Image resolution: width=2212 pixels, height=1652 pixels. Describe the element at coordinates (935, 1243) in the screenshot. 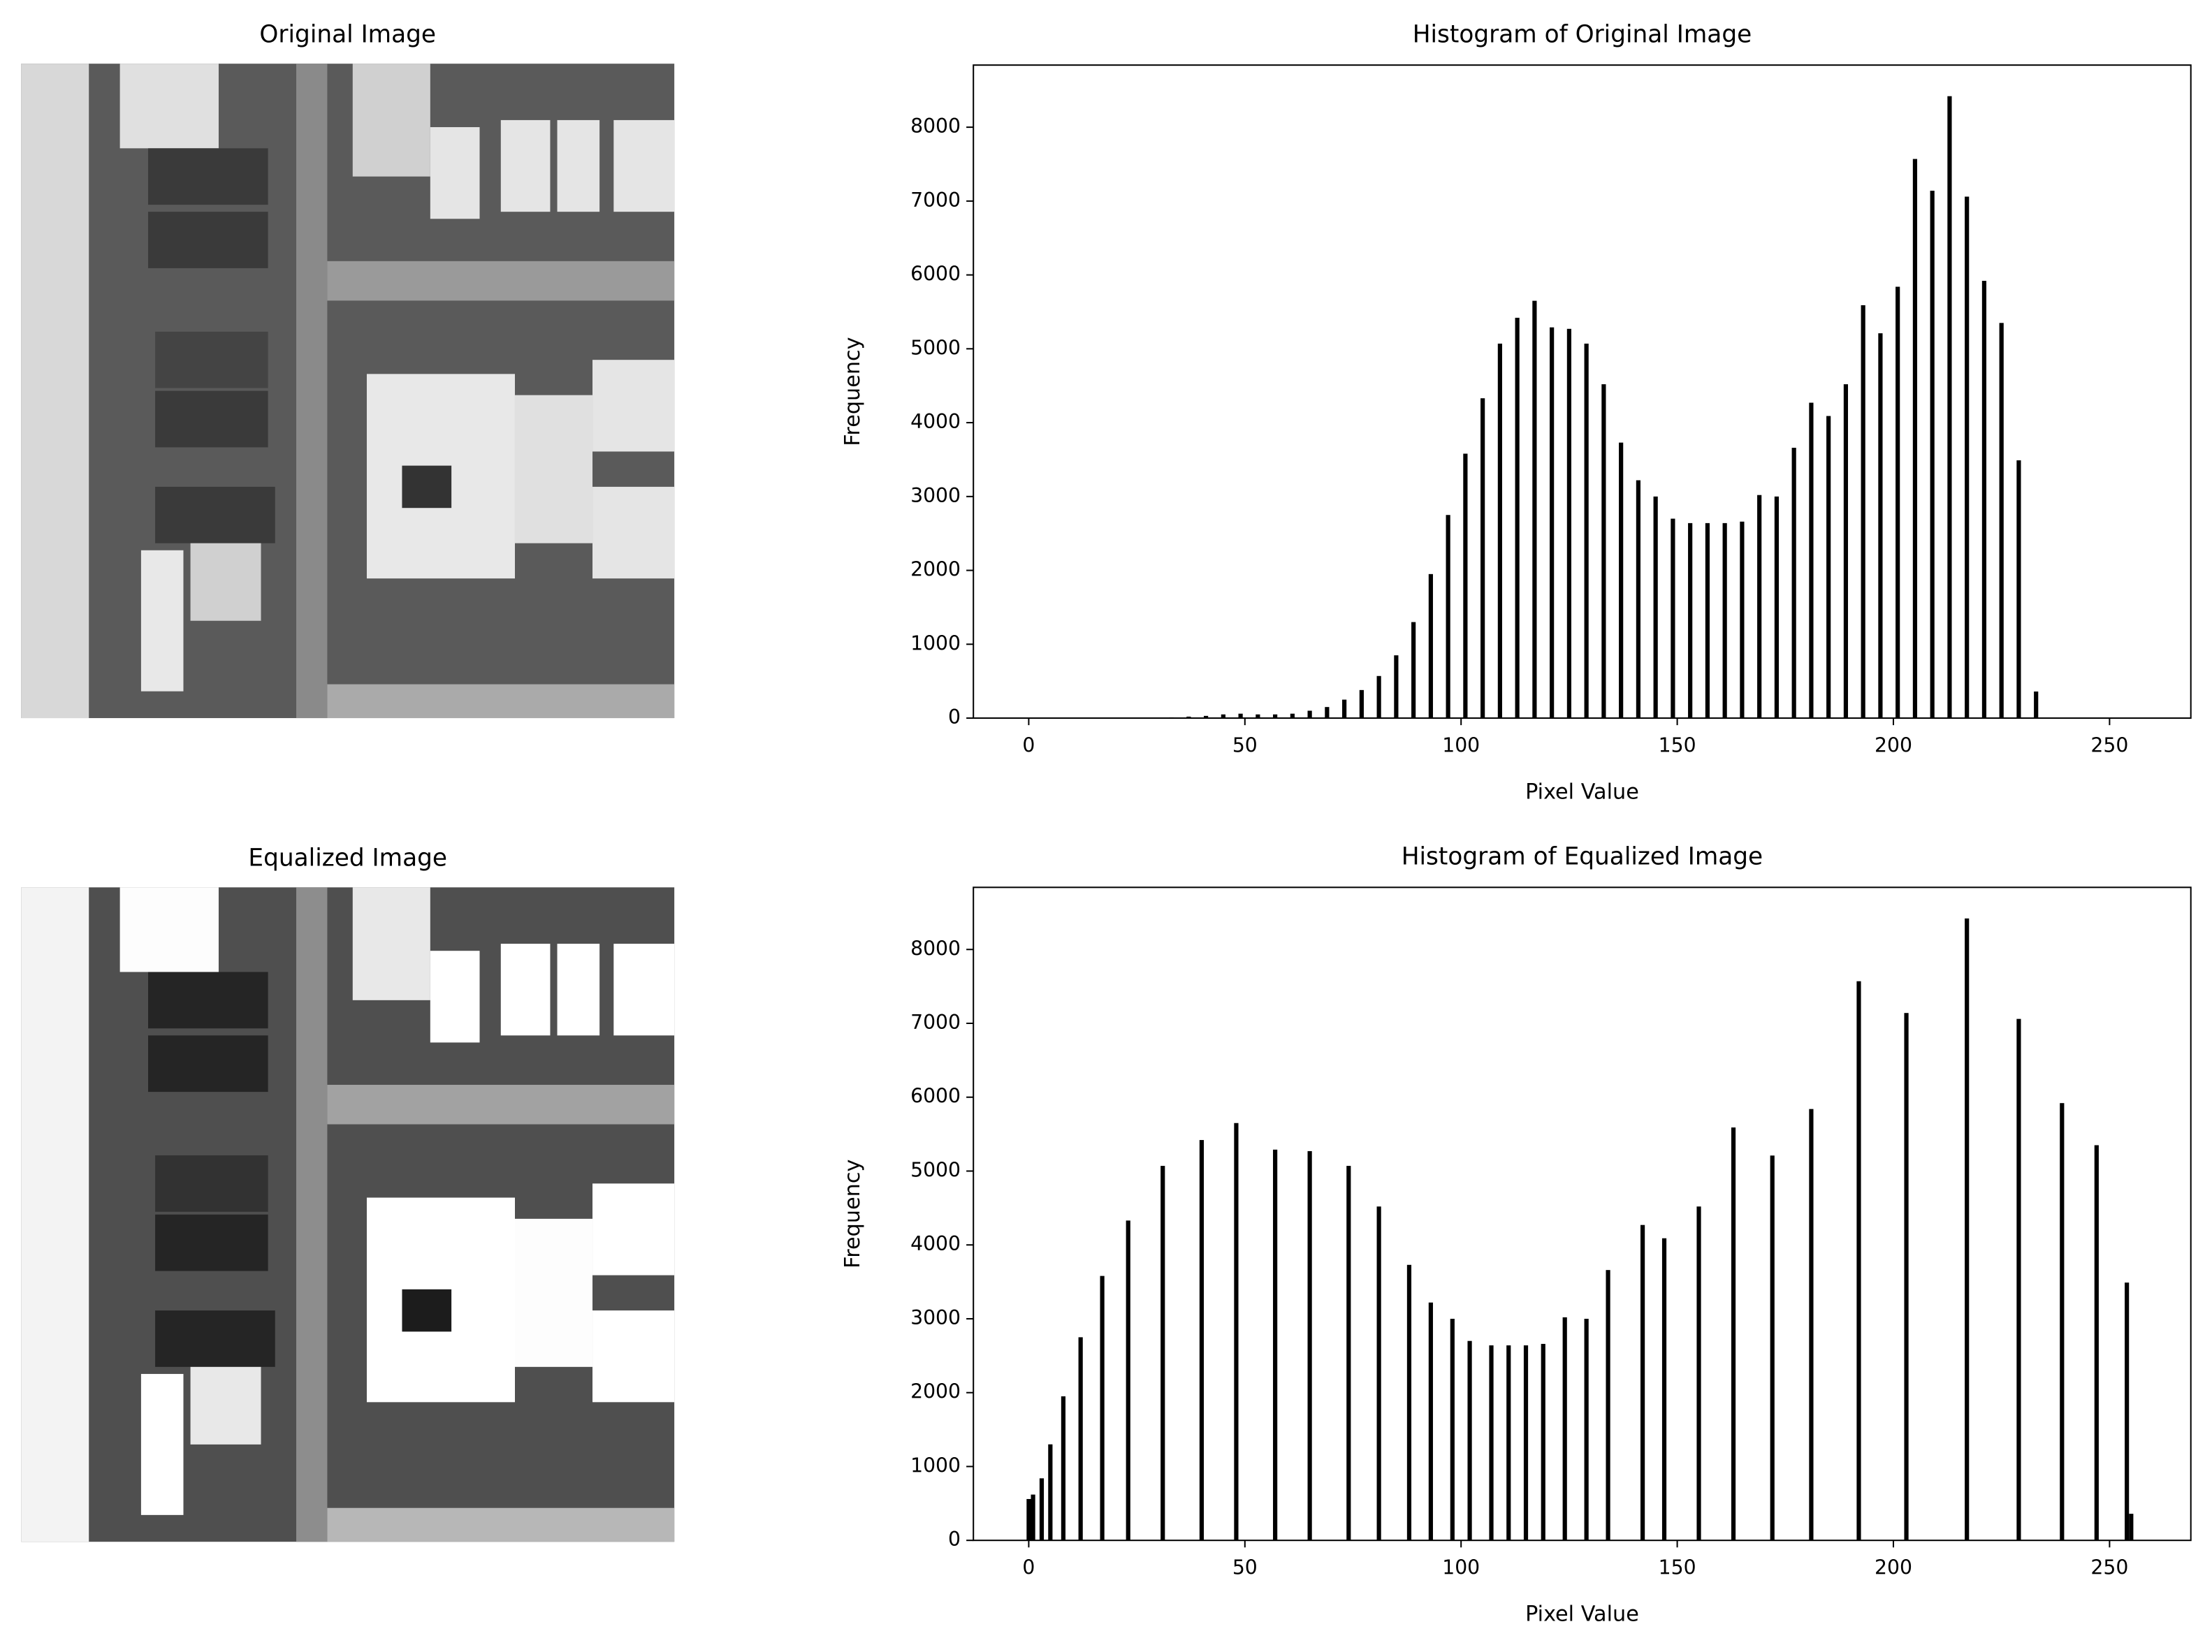

I see `y-tick-label: 4000` at that location.